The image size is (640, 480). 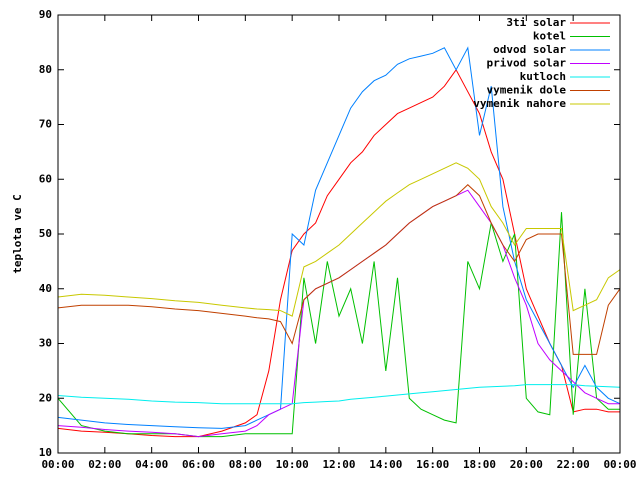 What do you see at coordinates (45, 124) in the screenshot?
I see `y-tick-label: 70` at bounding box center [45, 124].